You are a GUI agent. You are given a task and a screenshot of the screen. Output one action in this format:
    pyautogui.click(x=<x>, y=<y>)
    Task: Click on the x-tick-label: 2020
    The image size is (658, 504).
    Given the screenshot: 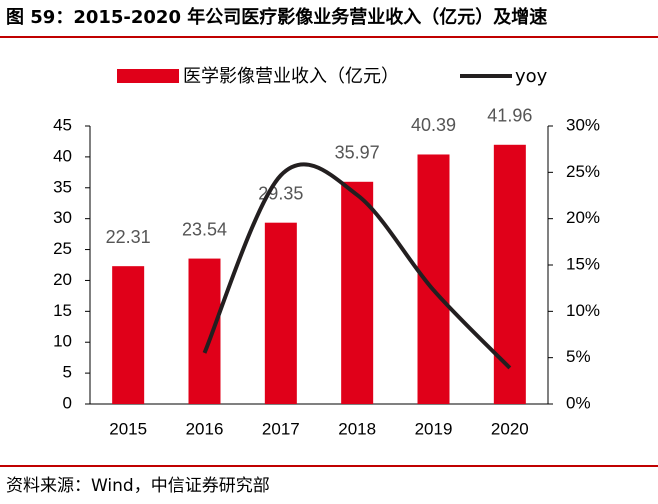 What is the action you would take?
    pyautogui.click(x=510, y=428)
    